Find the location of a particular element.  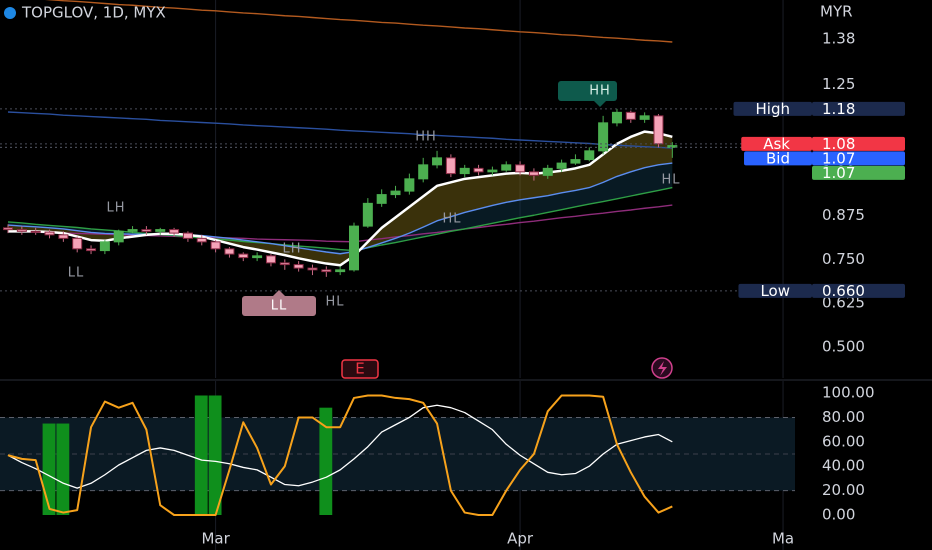

chart-title: TOPGLOV, 1D, MYX is located at coordinates (93, 13).